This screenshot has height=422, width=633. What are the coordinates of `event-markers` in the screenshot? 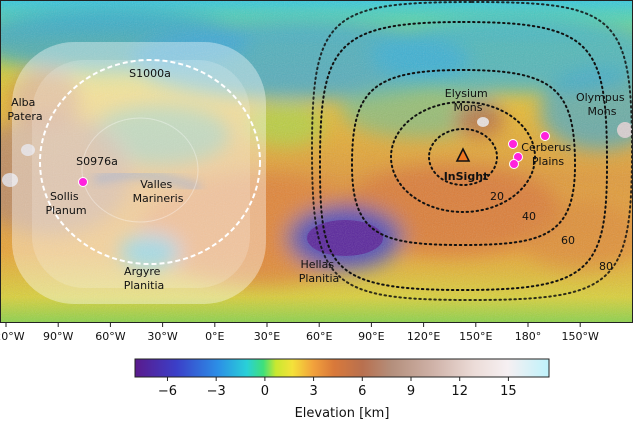 It's located at (314, 159).